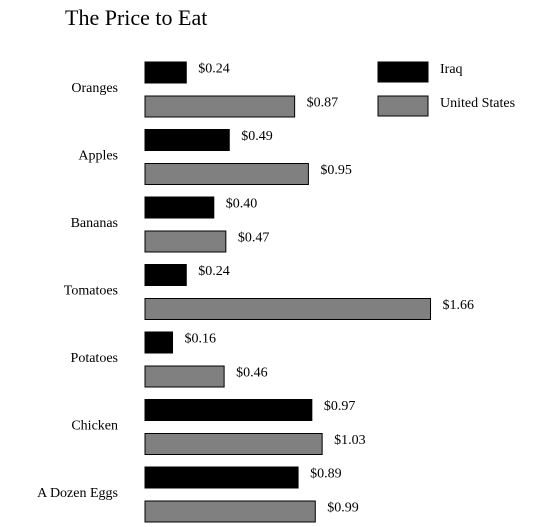  I want to click on value-label: $0.47, so click(254, 238).